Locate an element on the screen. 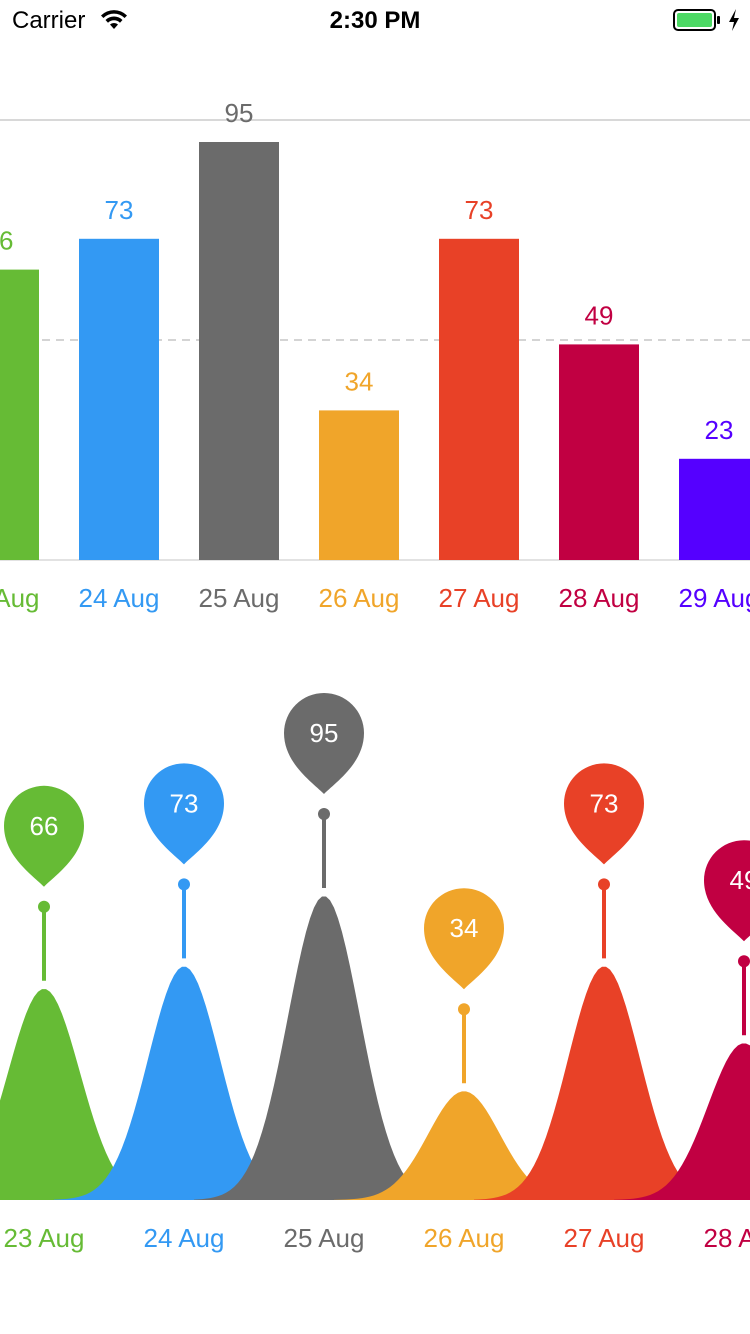 This screenshot has height=1334, width=750. bar-value-label: 23 is located at coordinates (719, 430).